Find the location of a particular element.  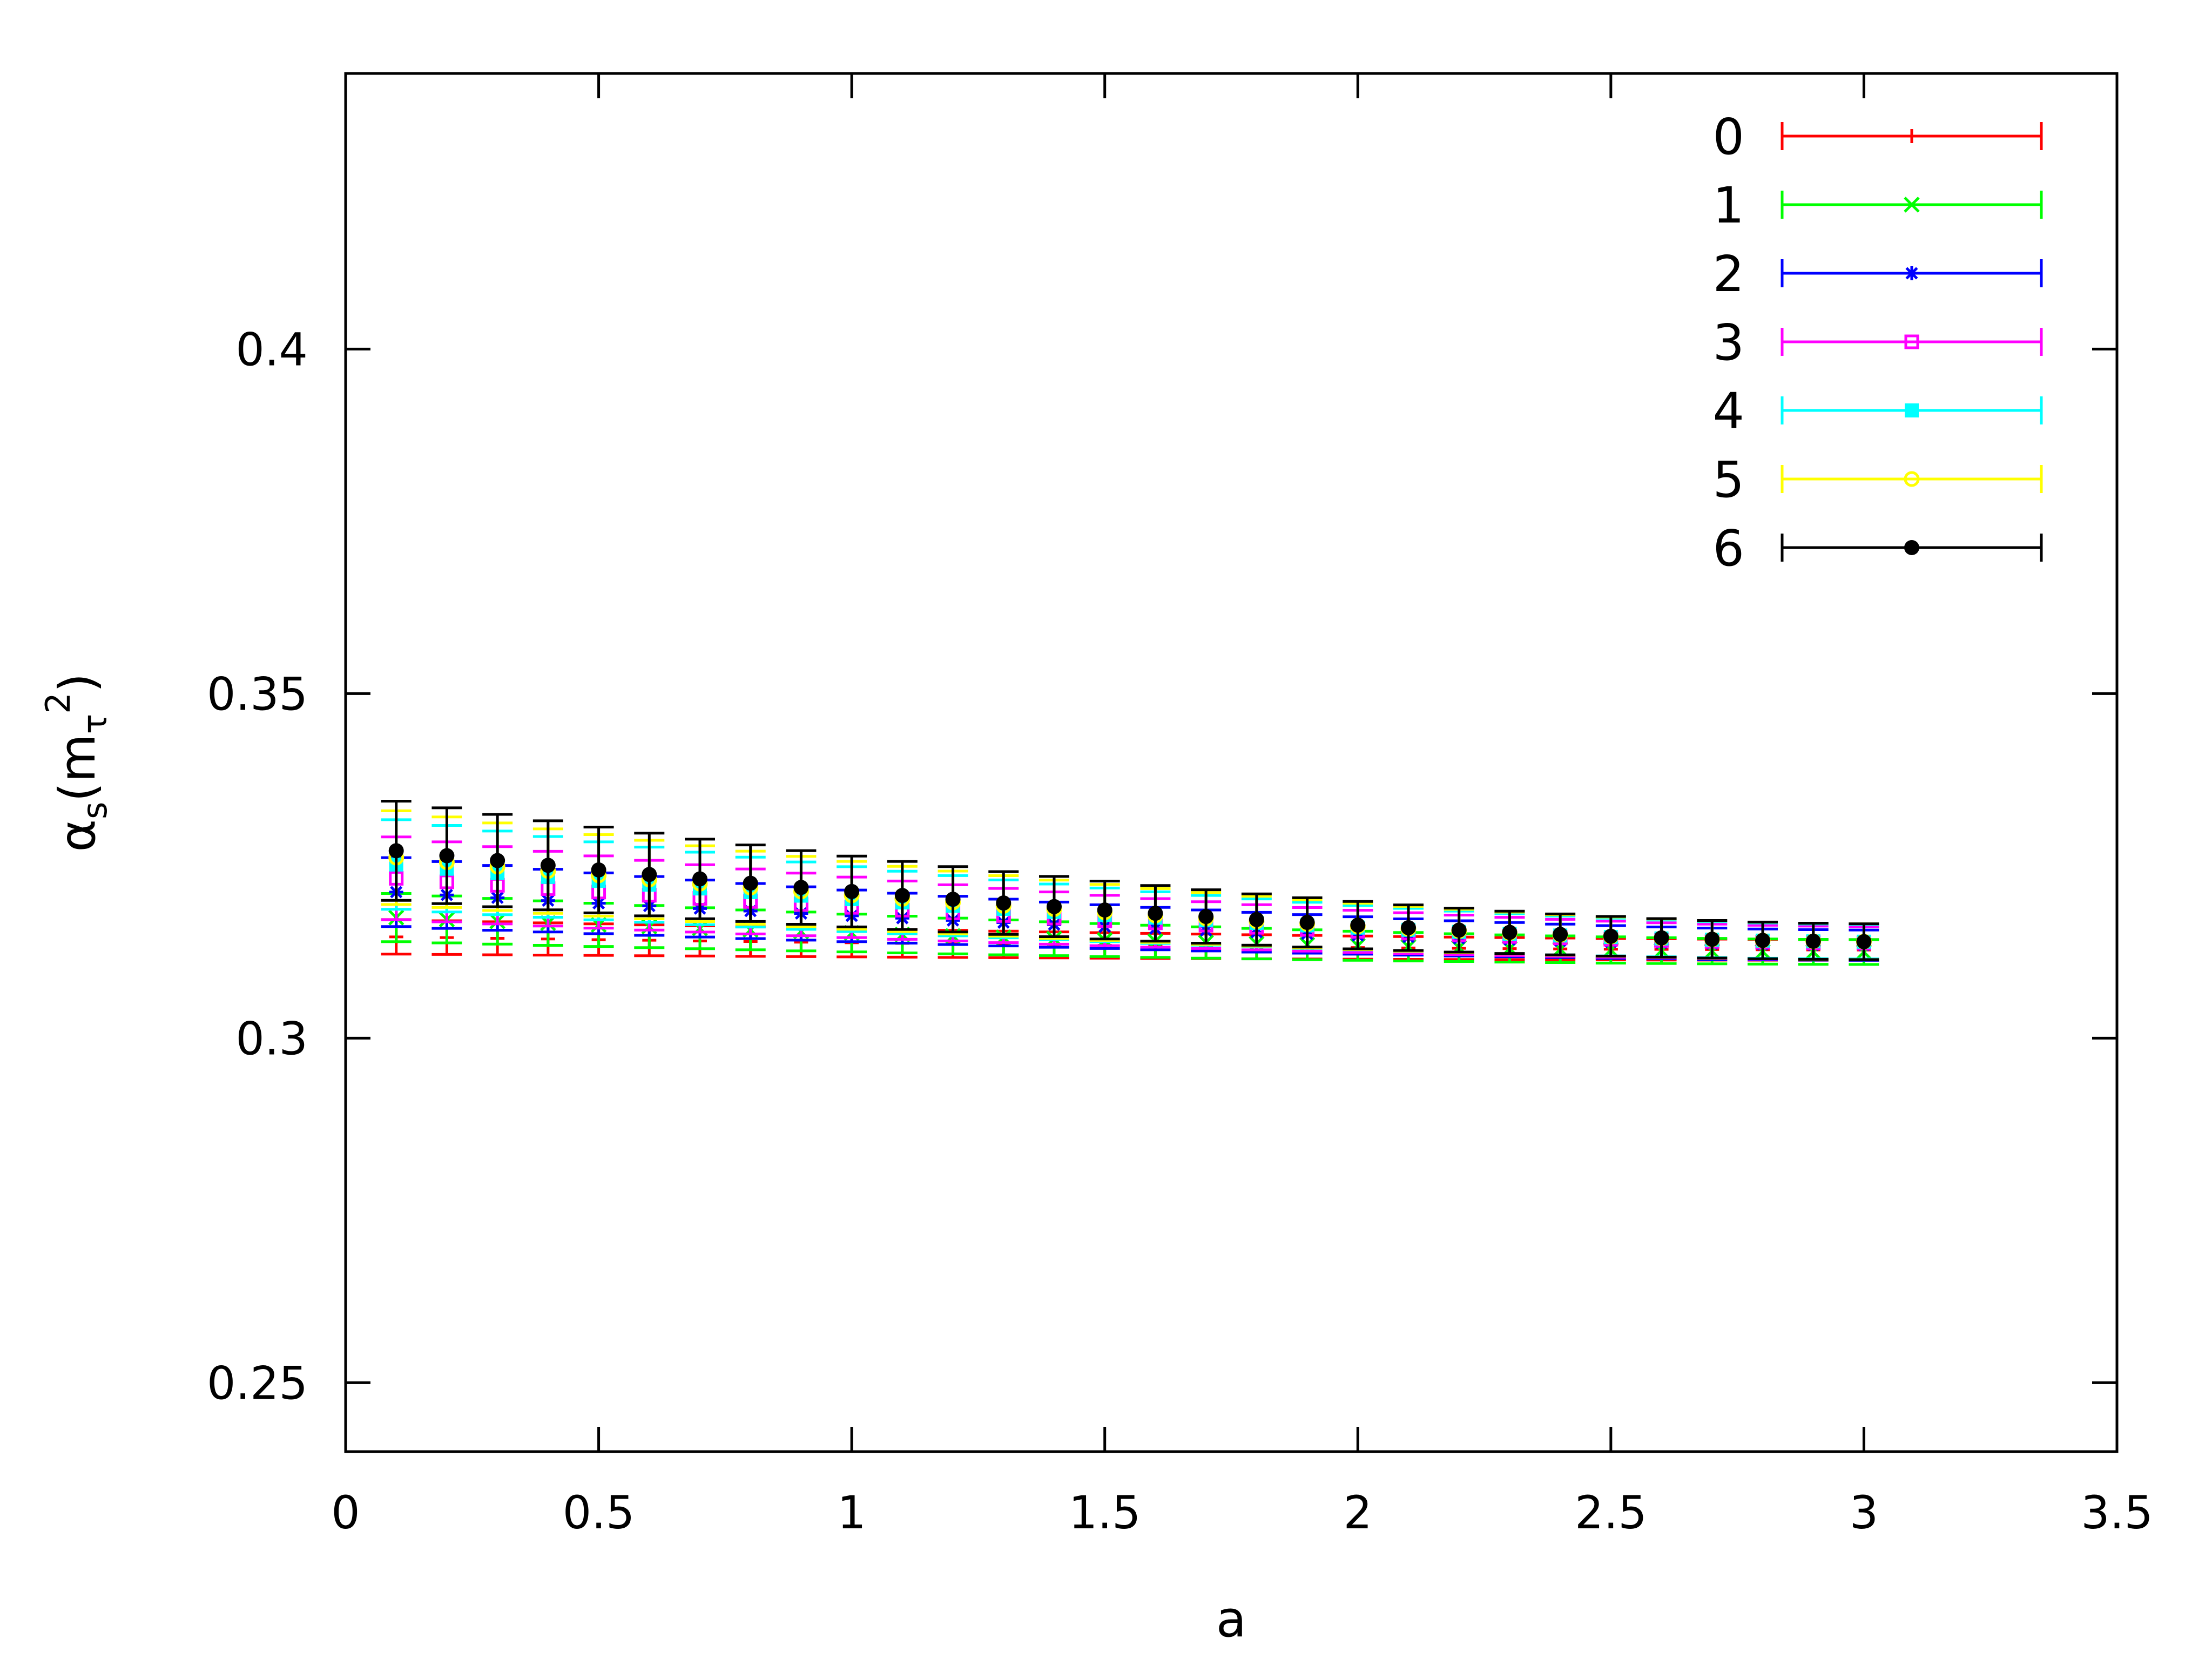

legend-entry-6: 6 is located at coordinates (1877, 548).